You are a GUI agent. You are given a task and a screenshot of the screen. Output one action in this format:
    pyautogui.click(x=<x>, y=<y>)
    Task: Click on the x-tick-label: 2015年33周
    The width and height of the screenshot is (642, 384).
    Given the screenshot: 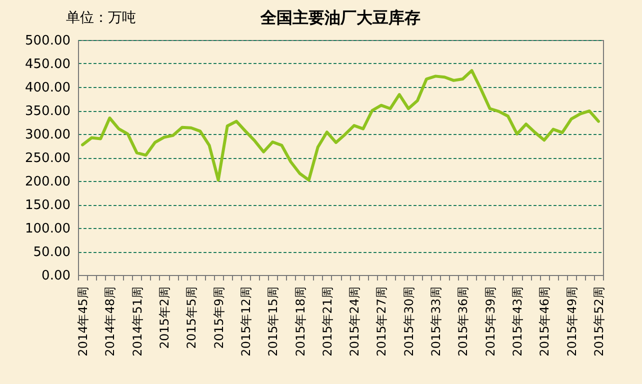 What is the action you would take?
    pyautogui.click(x=436, y=321)
    